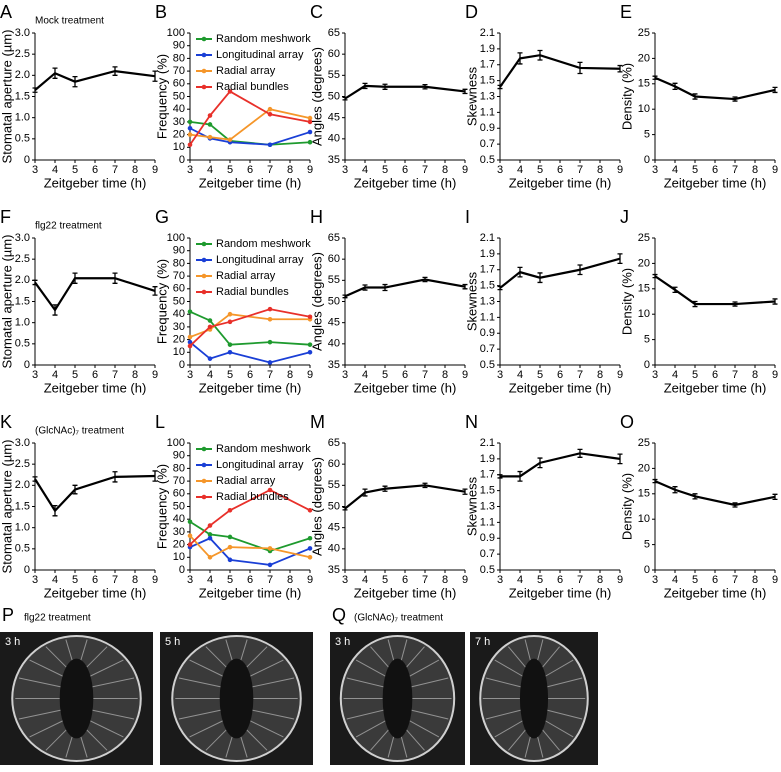 This screenshot has height=772, width=781. Describe the element at coordinates (487, 112) in the screenshot. I see `y-tick-label: 1.1` at that location.